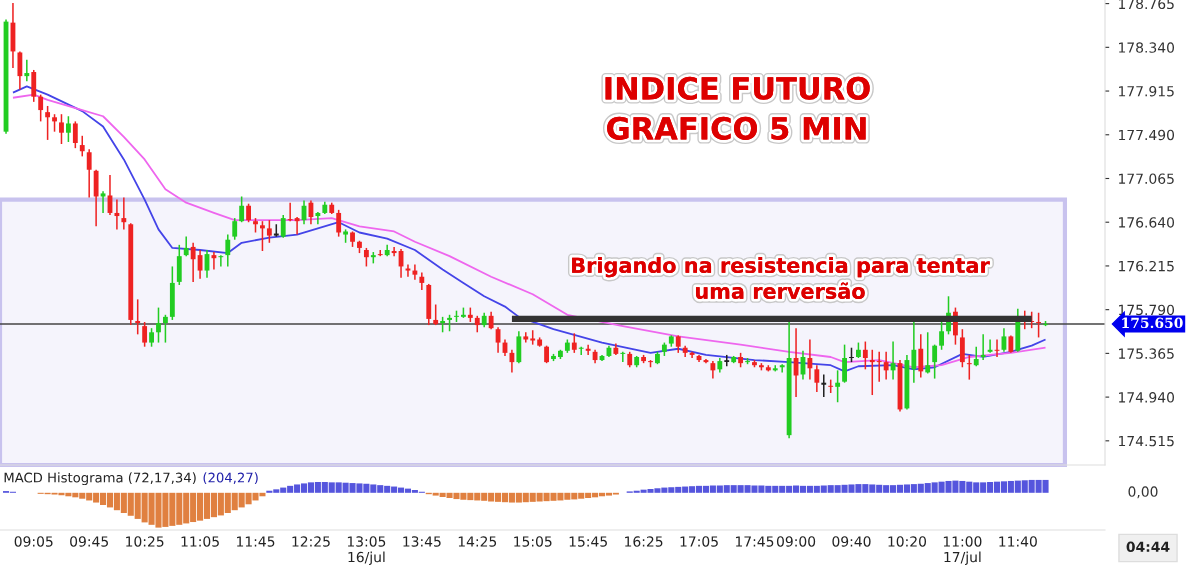 This screenshot has height=569, width=1200. What do you see at coordinates (796, 541) in the screenshot?
I see `x-tick-label: 09:00` at bounding box center [796, 541].